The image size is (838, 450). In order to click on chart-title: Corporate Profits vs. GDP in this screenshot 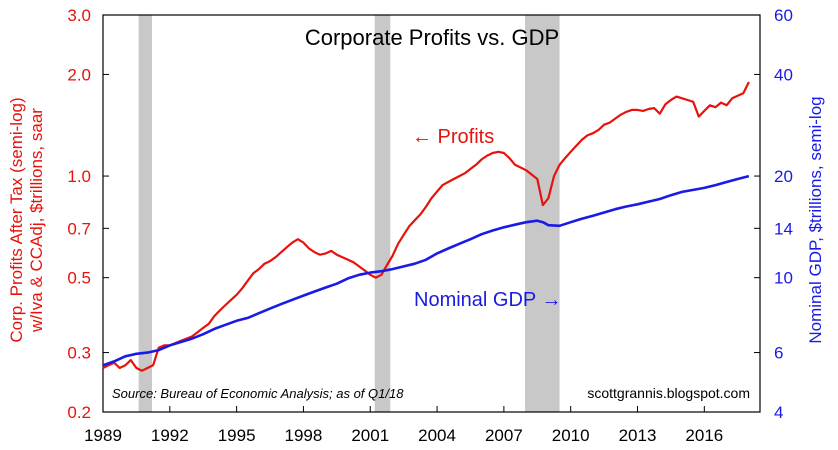, I will do `click(432, 37)`.